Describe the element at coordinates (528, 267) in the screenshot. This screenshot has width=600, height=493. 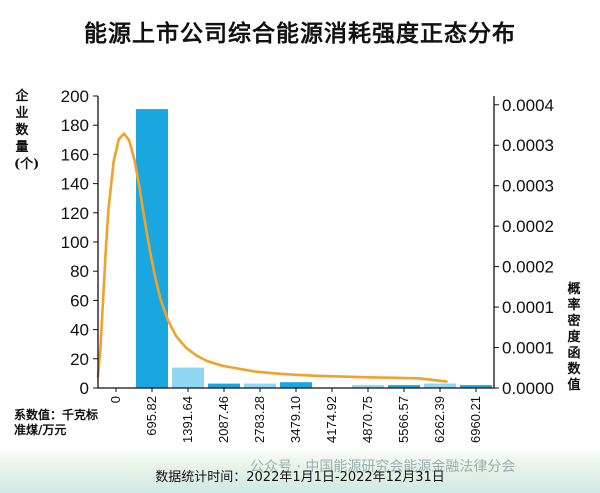
I see `y2-tick-label-3: 0.0002` at that location.